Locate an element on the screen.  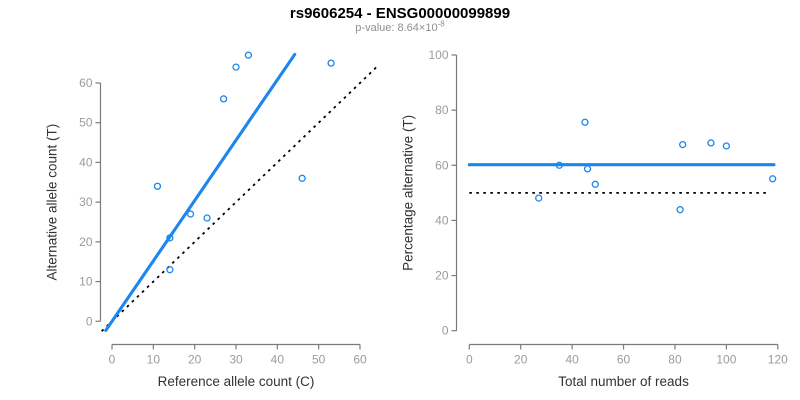
y-tick-label: 30 is located at coordinates (86, 202).